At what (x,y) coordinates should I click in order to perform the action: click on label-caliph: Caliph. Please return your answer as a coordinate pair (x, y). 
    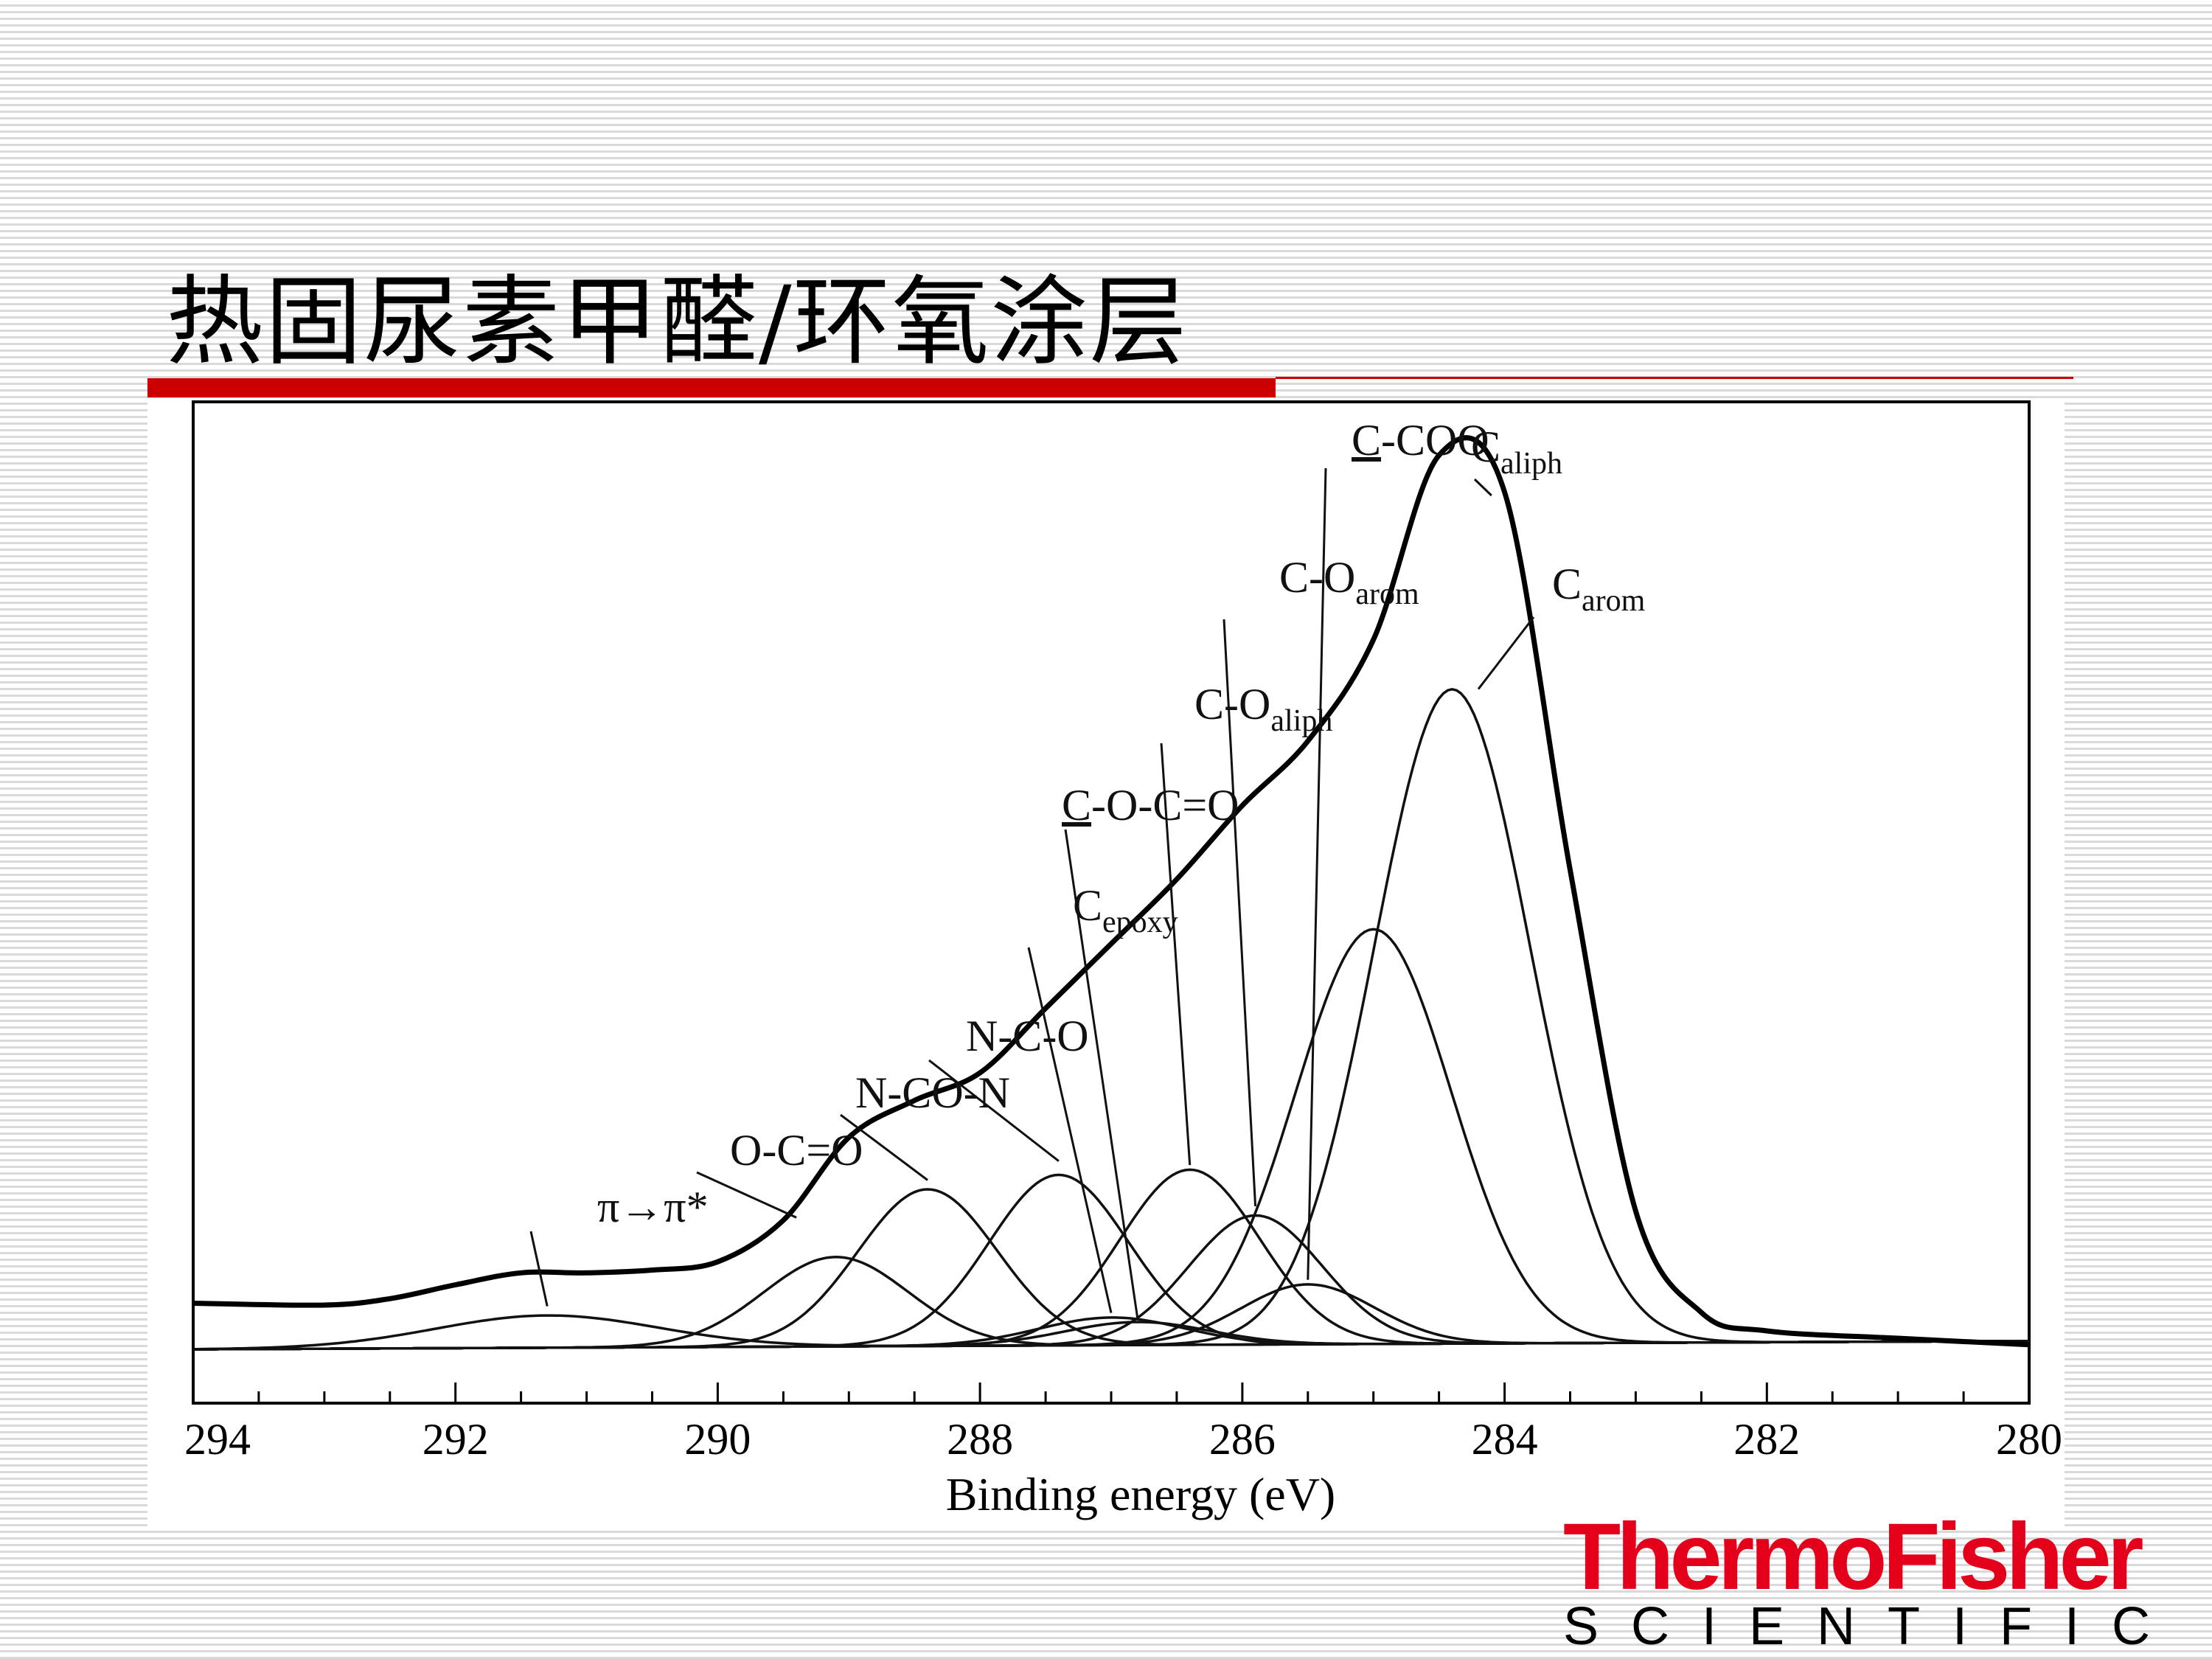
    Looking at the image, I should click on (1516, 451).